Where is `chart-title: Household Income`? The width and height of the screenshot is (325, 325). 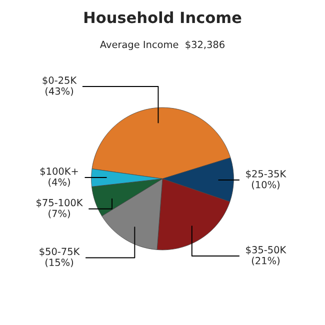 chart-title: Household Income is located at coordinates (163, 17).